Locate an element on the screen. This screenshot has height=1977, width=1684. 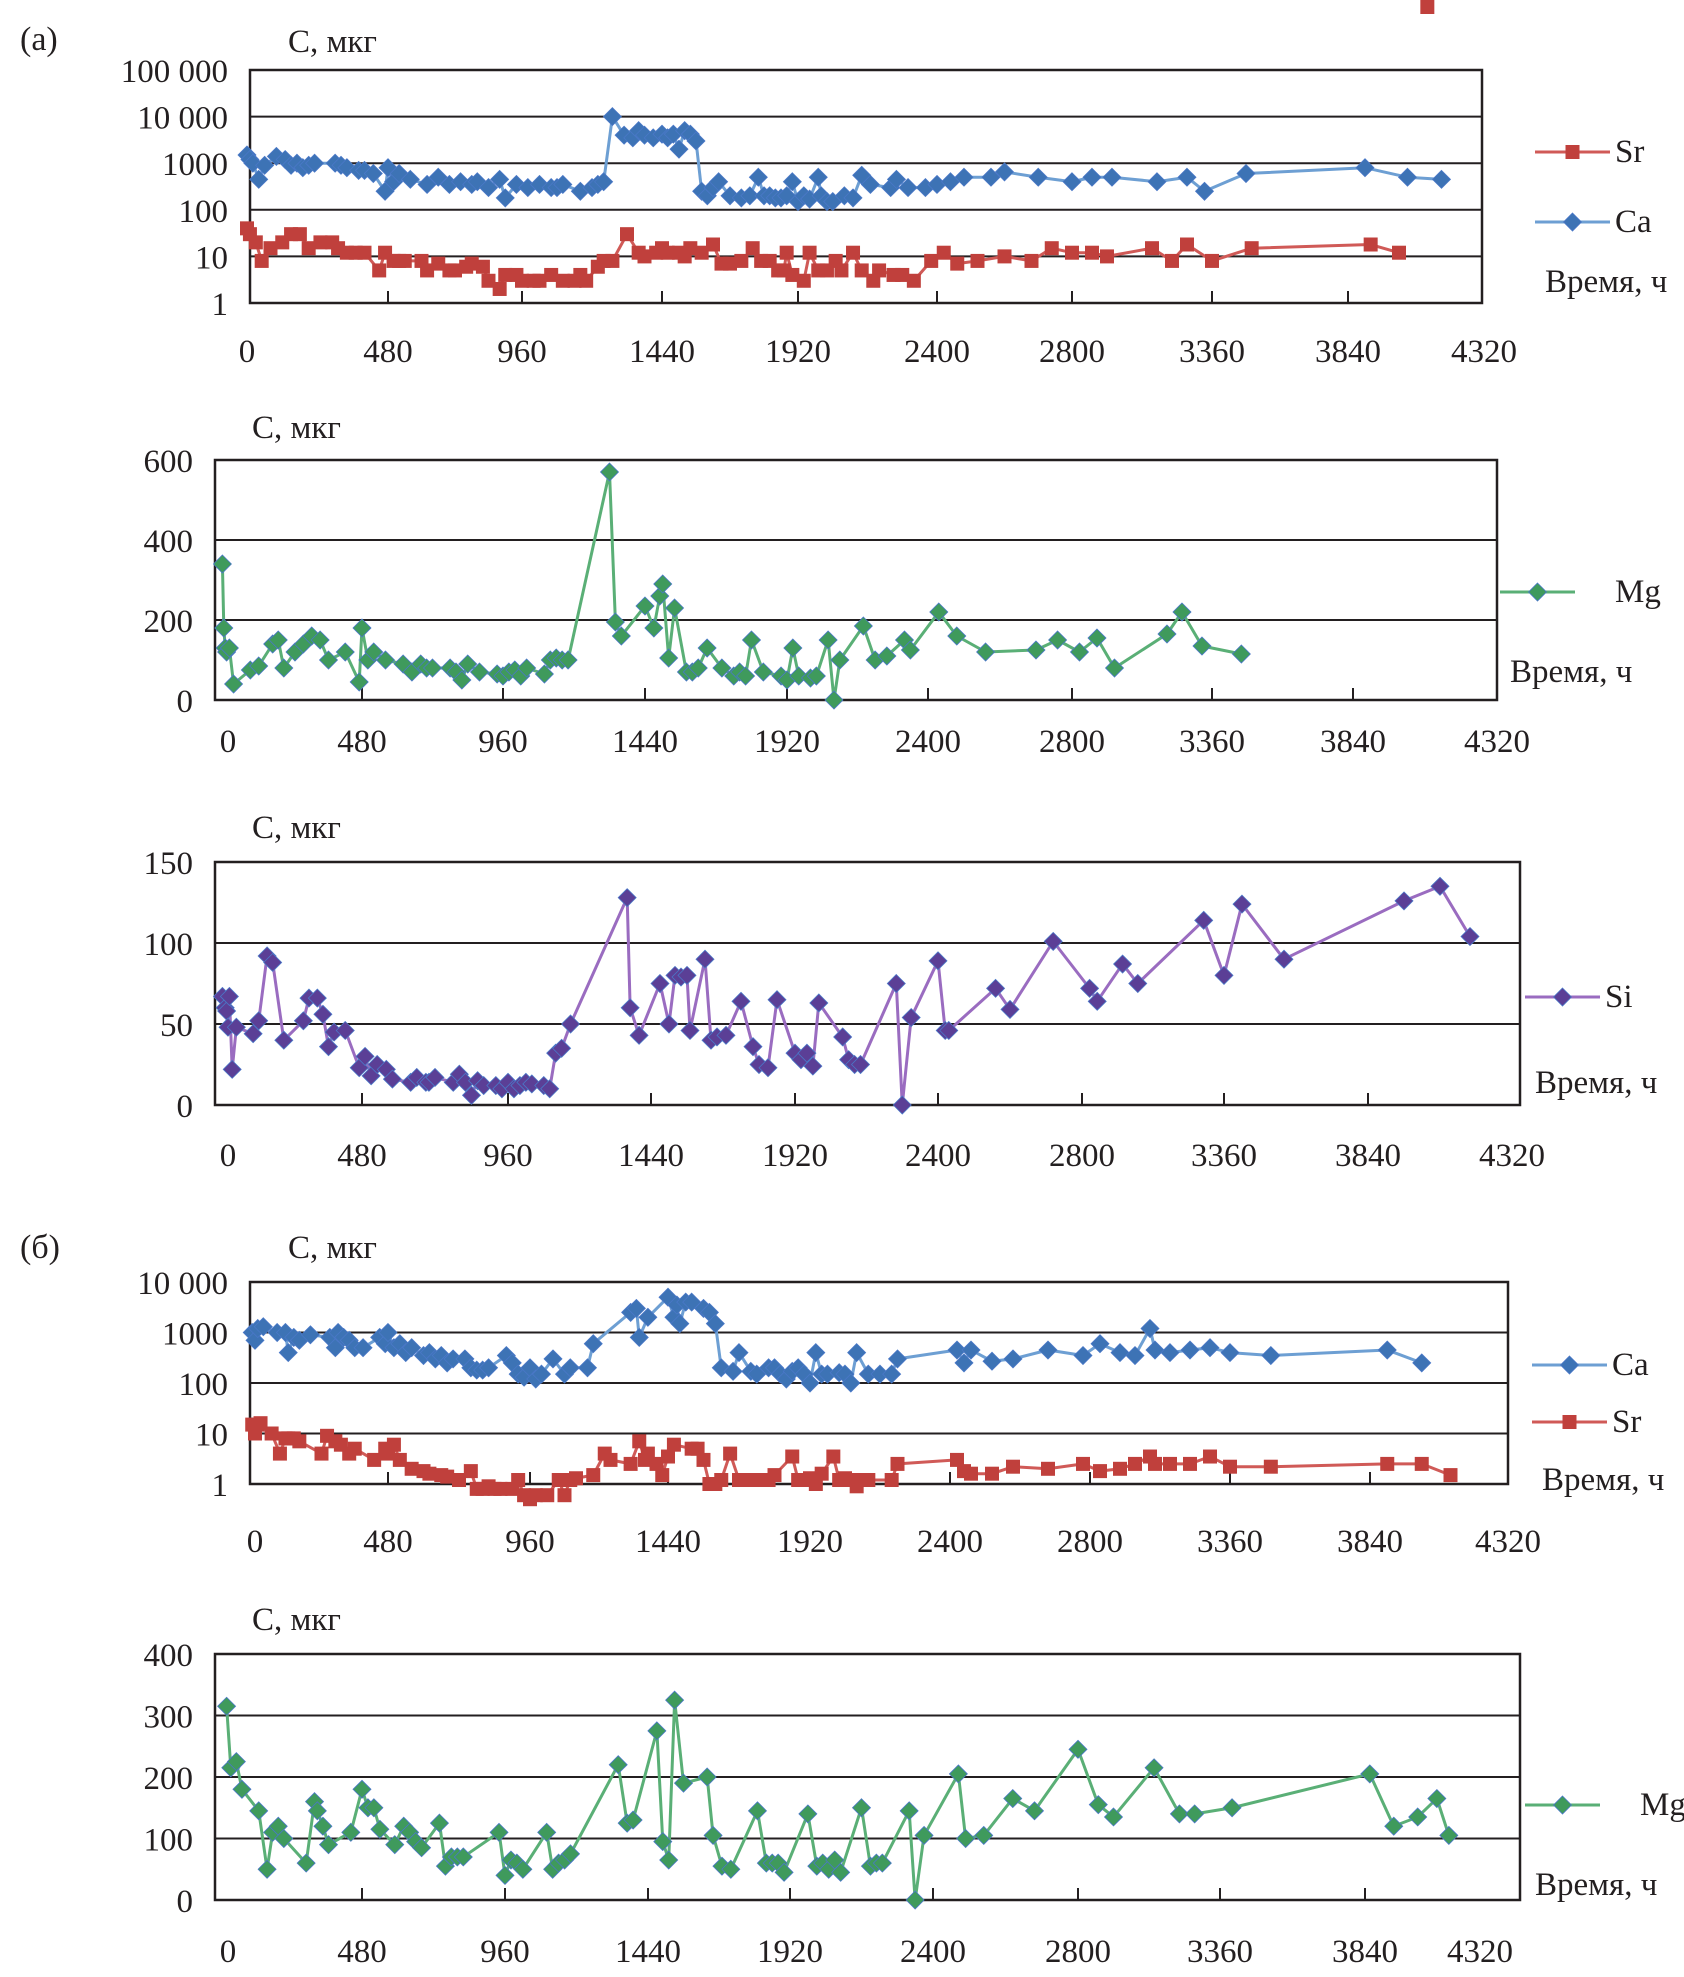
legend-label: Mg is located at coordinates (1638, 592).